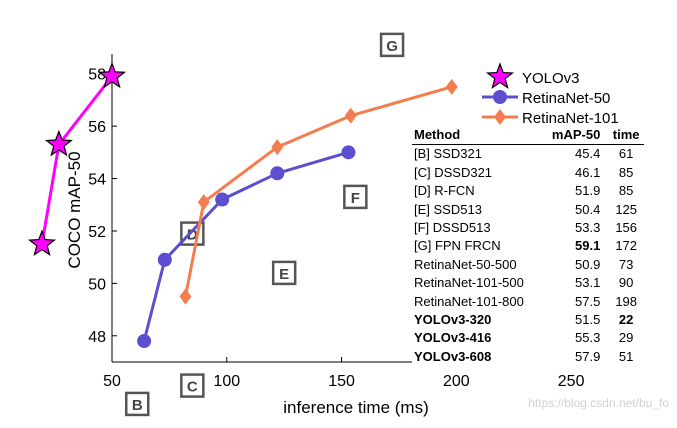 The width and height of the screenshot is (677, 428). I want to click on point-label-f: F, so click(355, 197).